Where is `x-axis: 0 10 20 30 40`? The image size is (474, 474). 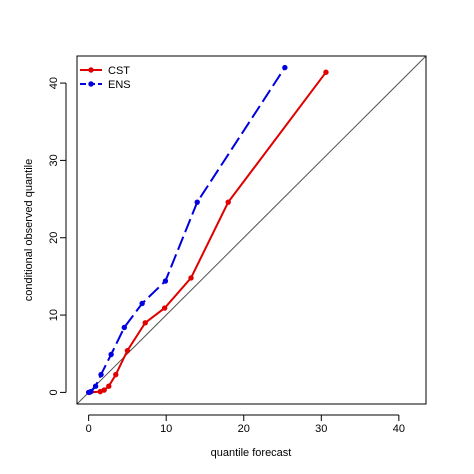 x-axis: 0 10 20 30 40 is located at coordinates (245, 424).